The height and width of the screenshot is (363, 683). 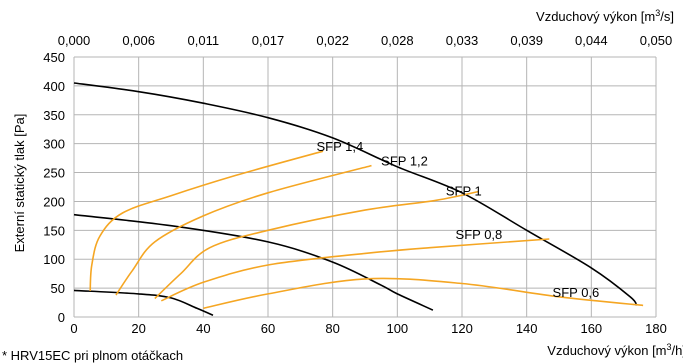 What do you see at coordinates (138, 328) in the screenshot?
I see `x-tick-label: 20` at bounding box center [138, 328].